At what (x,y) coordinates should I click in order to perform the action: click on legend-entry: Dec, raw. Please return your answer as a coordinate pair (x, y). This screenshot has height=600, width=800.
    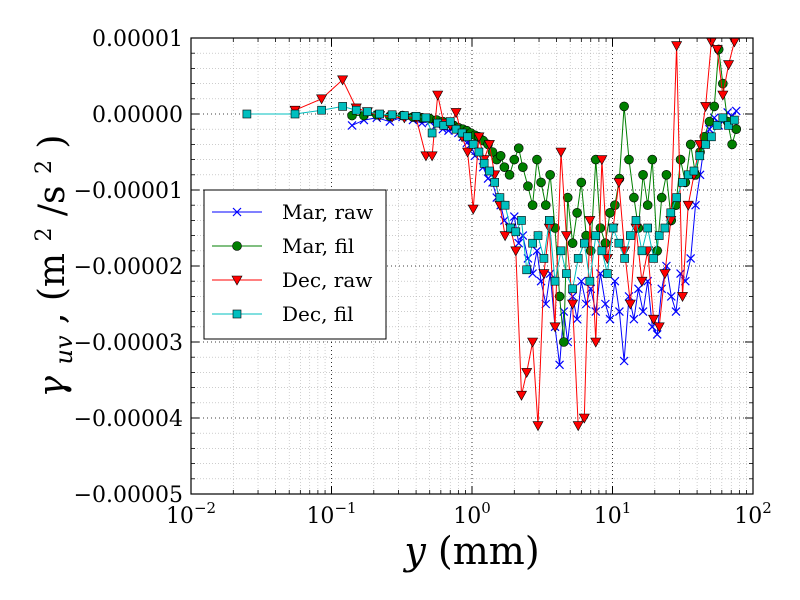
    Looking at the image, I should click on (292, 280).